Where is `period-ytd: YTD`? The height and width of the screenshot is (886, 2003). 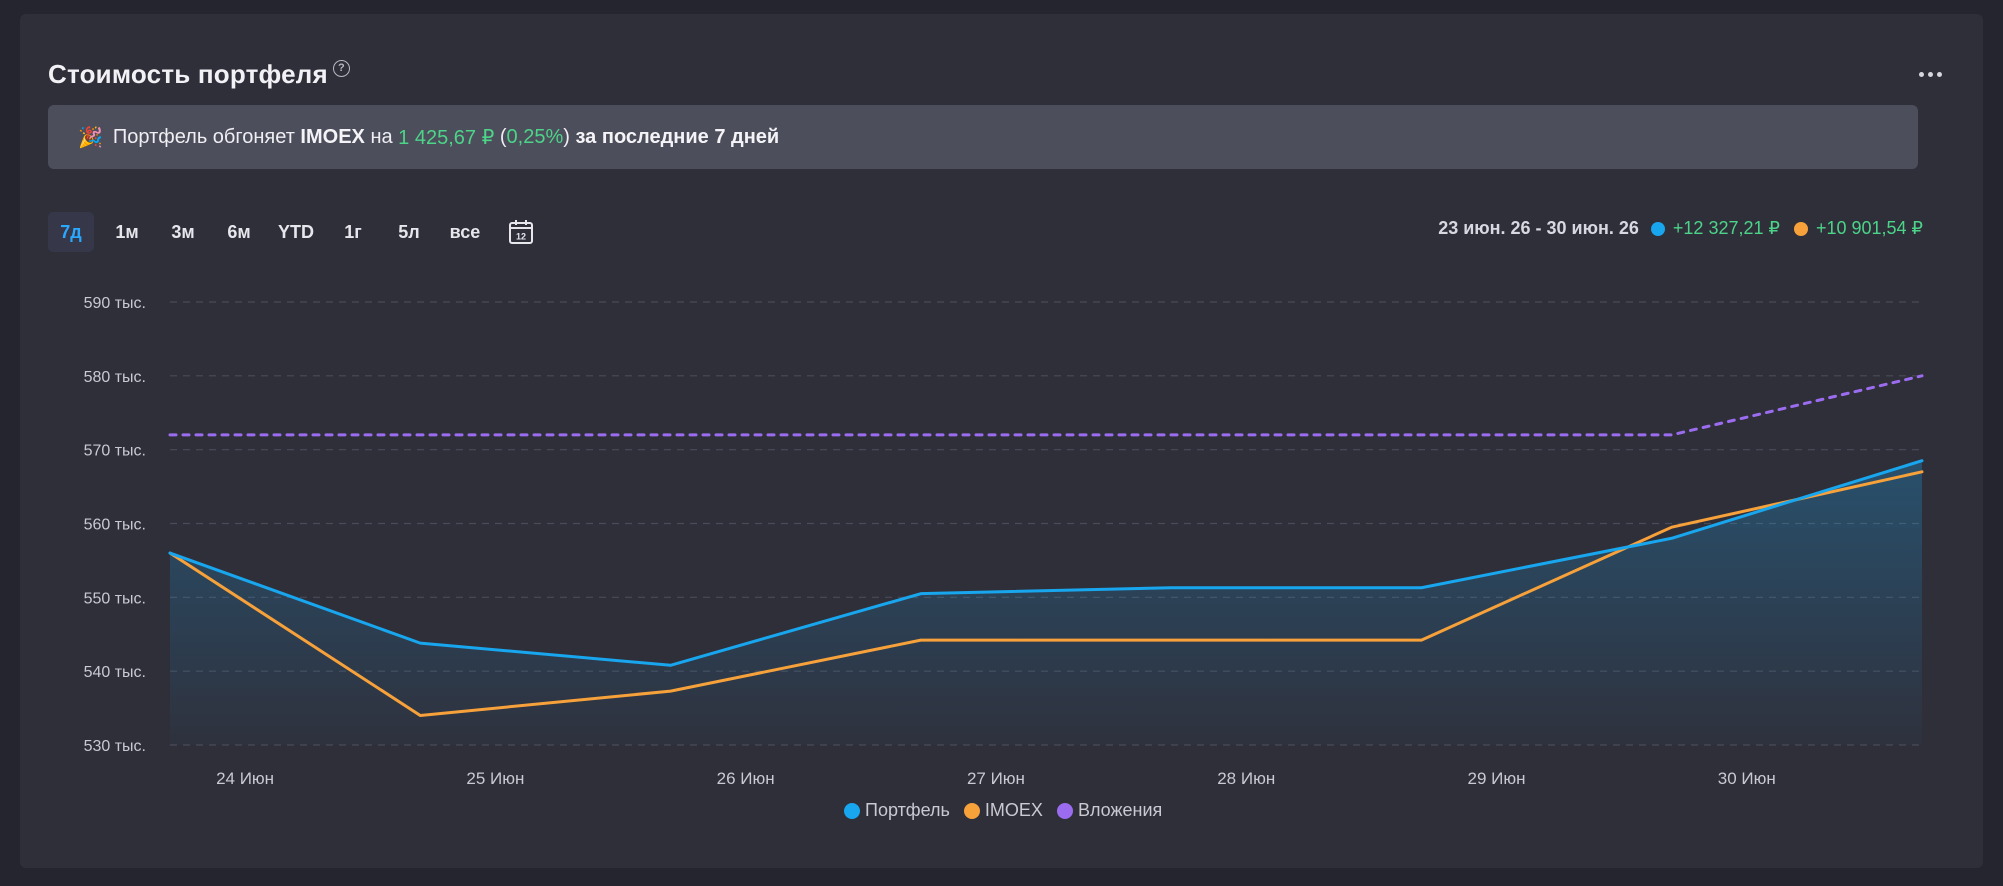
period-ytd: YTD is located at coordinates (296, 231).